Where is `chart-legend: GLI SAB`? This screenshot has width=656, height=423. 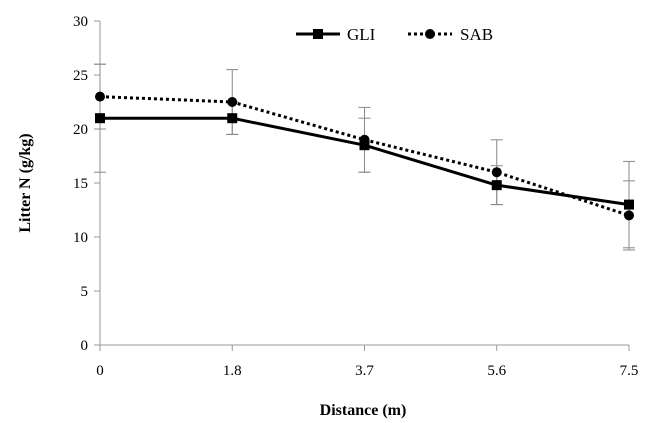
chart-legend: GLI SAB is located at coordinates (394, 34).